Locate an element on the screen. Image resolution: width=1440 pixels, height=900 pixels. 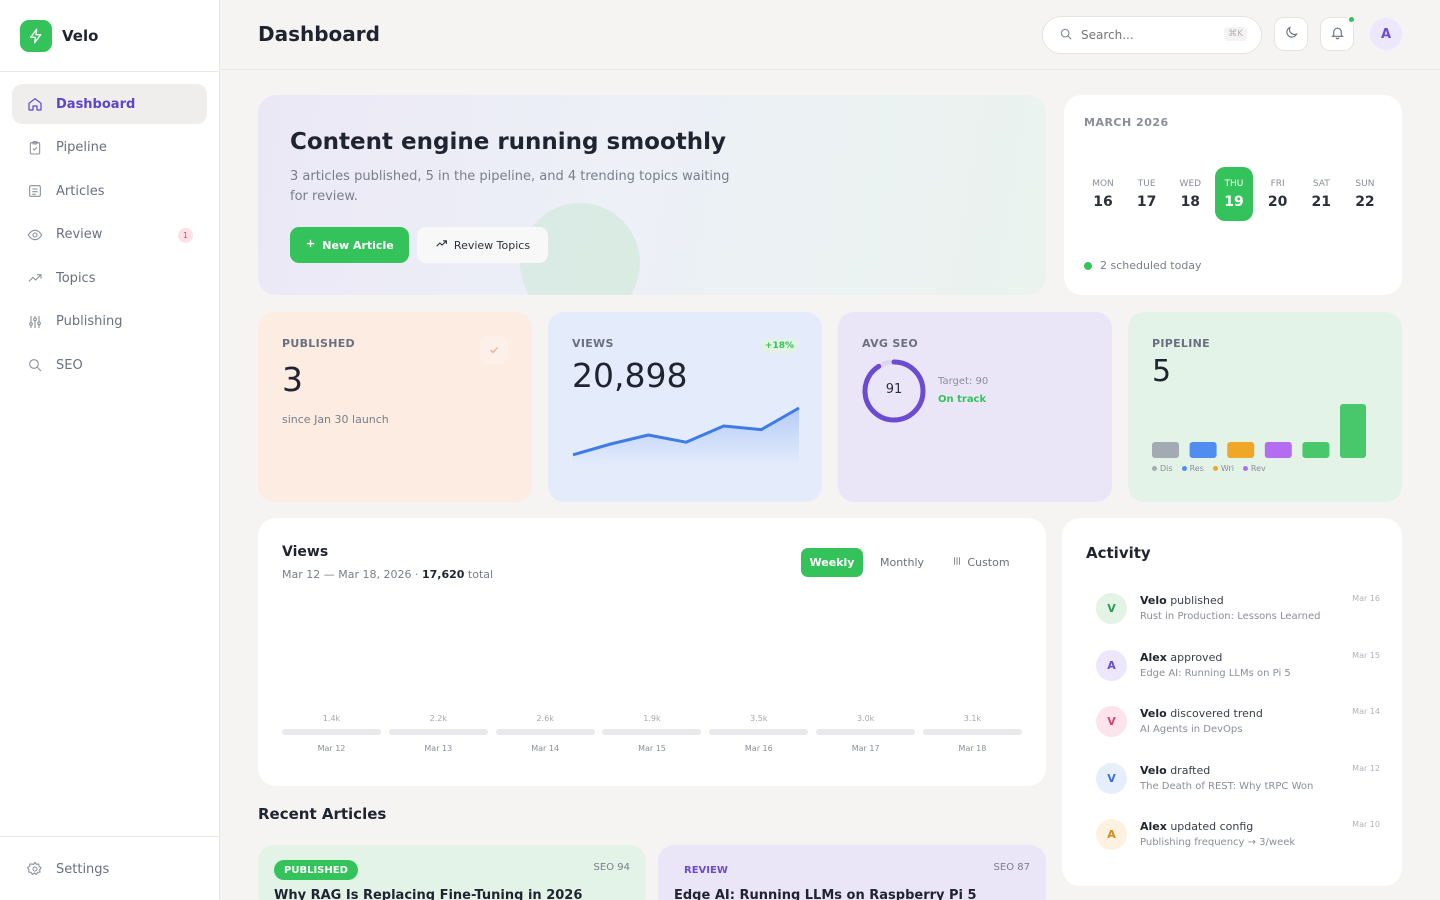
sidebar-bottom: Settings is located at coordinates (109, 868).